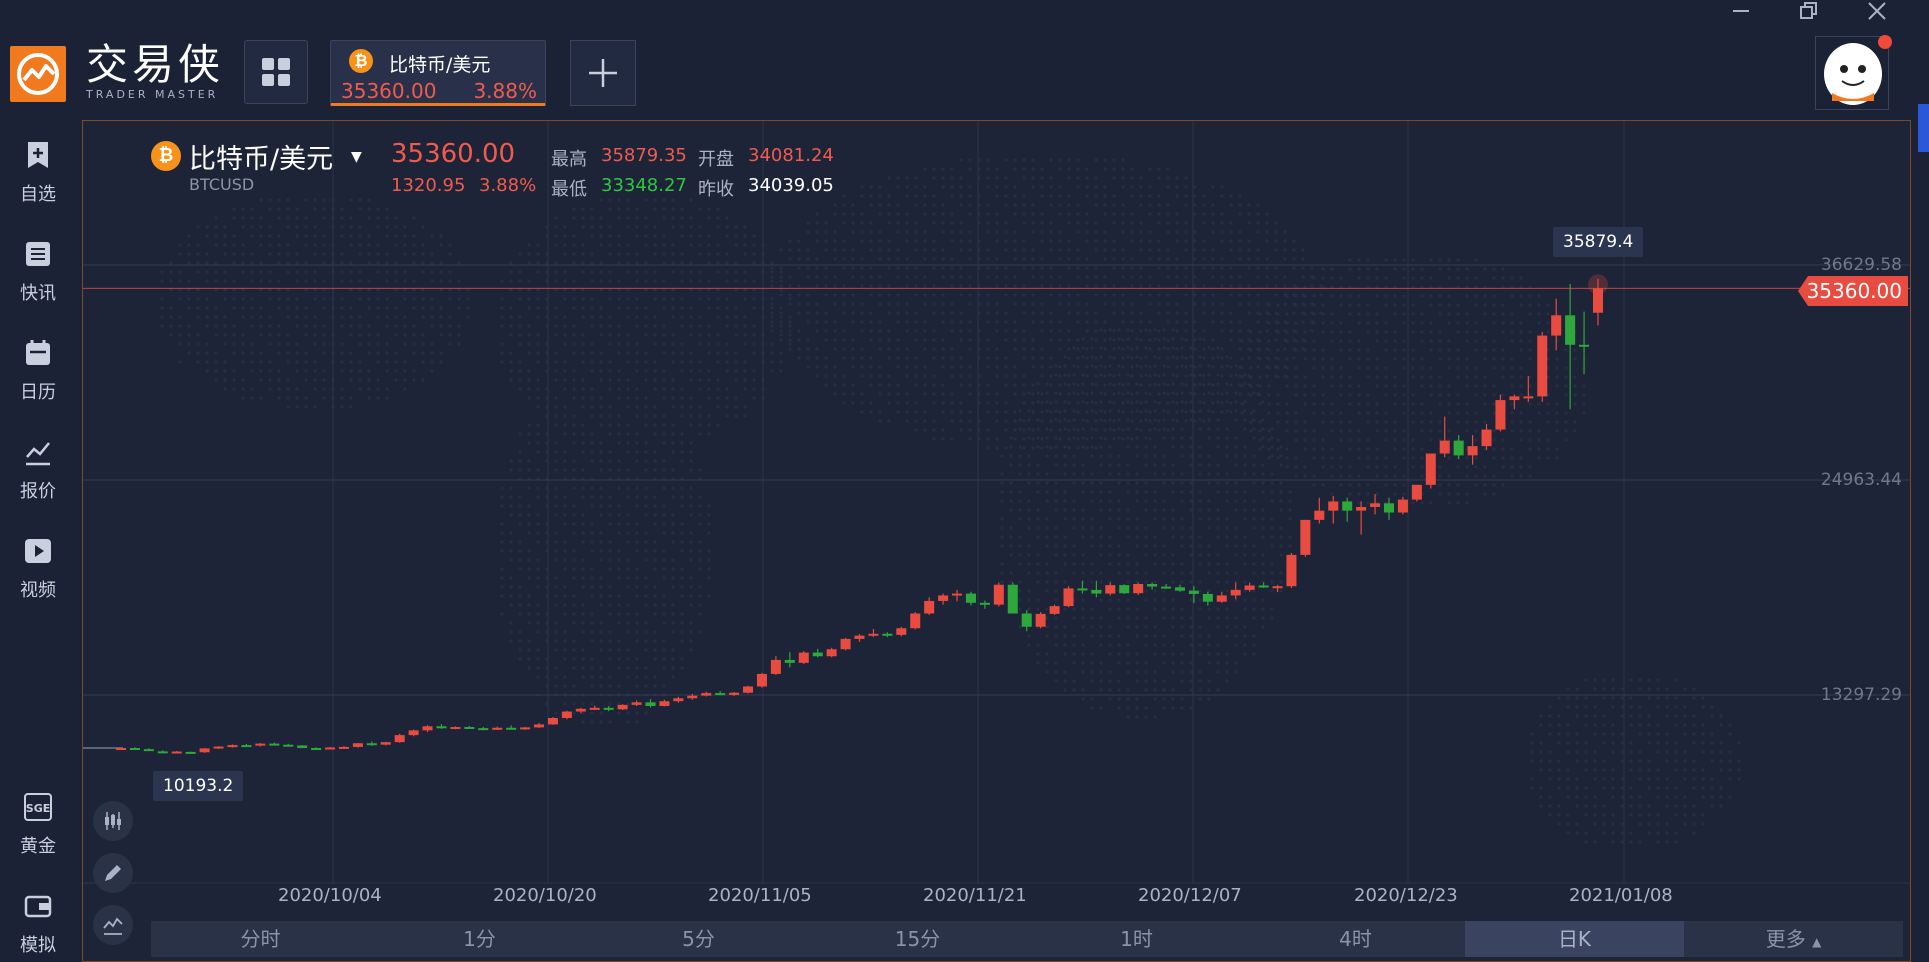 Image resolution: width=1929 pixels, height=962 pixels. Describe the element at coordinates (152, 94) in the screenshot. I see `app-name-en: TRADER MASTER` at that location.